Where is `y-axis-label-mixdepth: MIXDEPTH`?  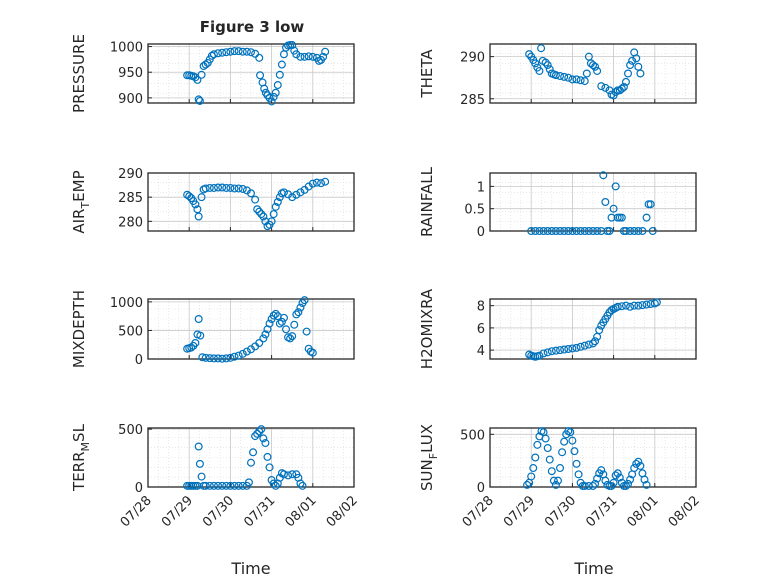 y-axis-label-mixdepth: MIXDEPTH is located at coordinates (79, 329).